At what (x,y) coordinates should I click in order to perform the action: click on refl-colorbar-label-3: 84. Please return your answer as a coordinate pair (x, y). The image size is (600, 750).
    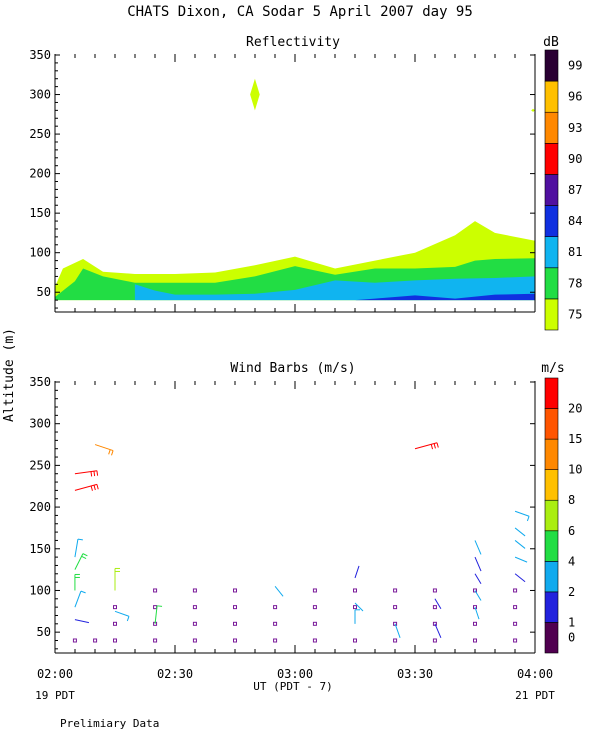
    Looking at the image, I should click on (575, 221).